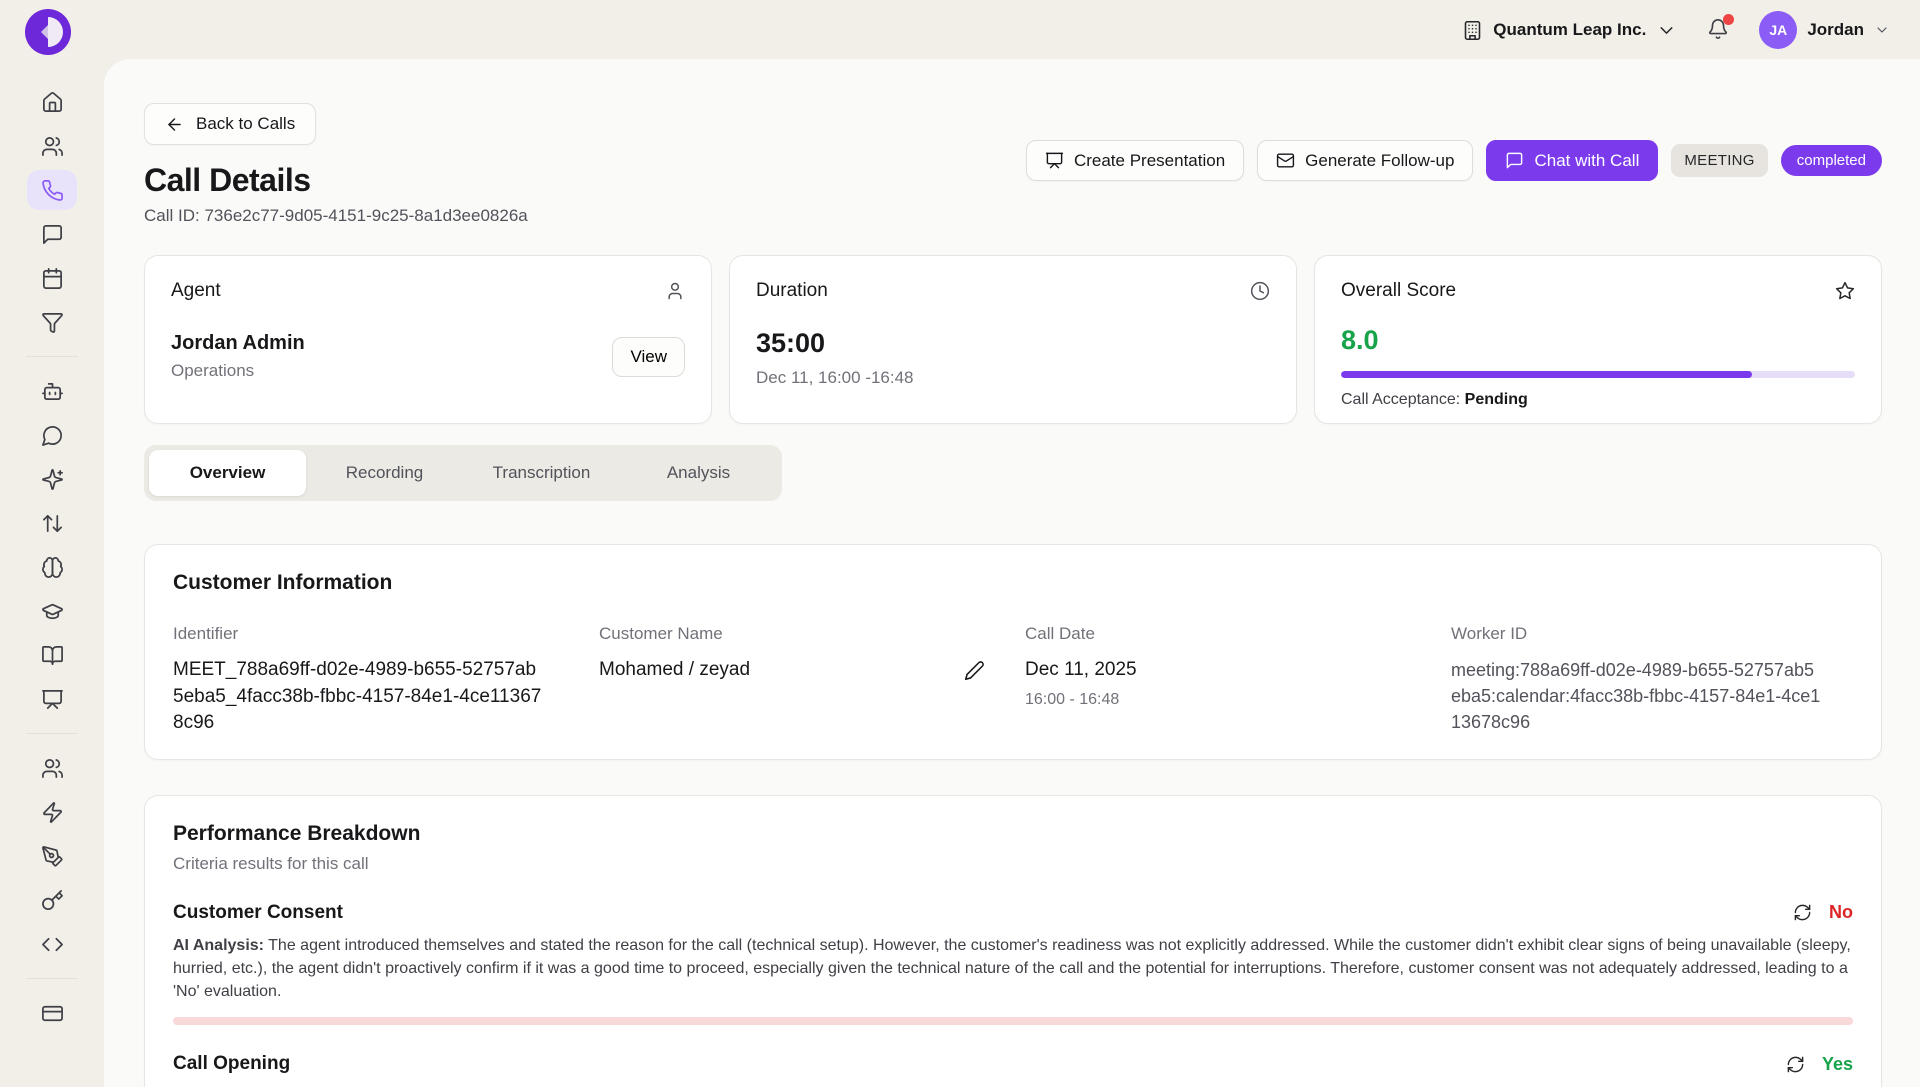 The width and height of the screenshot is (1920, 1087). I want to click on agent-name: Jordan Admin, so click(238, 343).